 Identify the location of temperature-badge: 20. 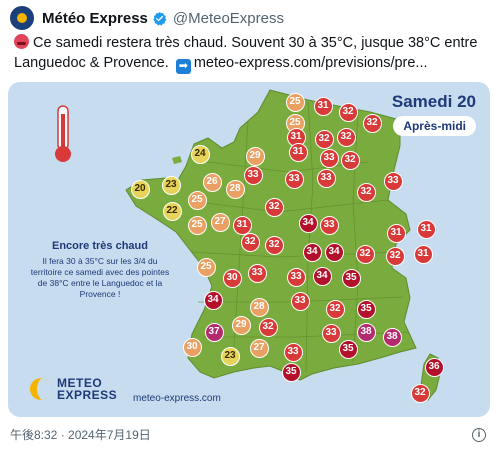
(140, 189).